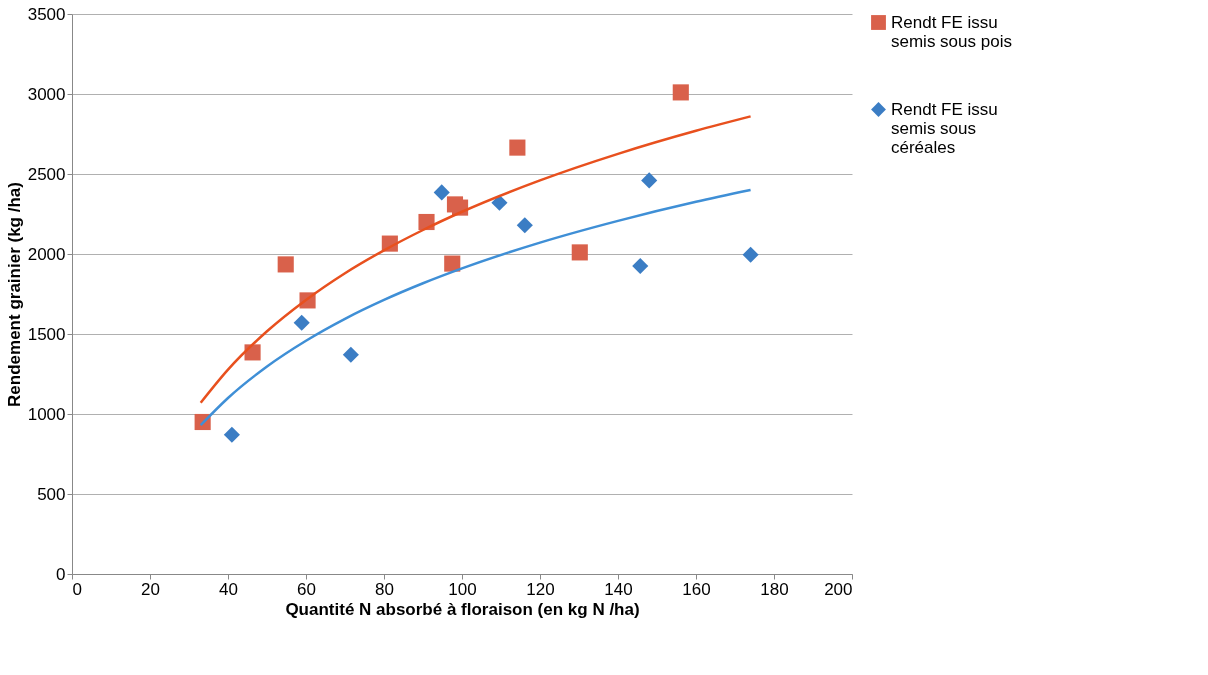 The height and width of the screenshot is (675, 1208). What do you see at coordinates (46, 174) in the screenshot?
I see `y-tick-label: 2500` at bounding box center [46, 174].